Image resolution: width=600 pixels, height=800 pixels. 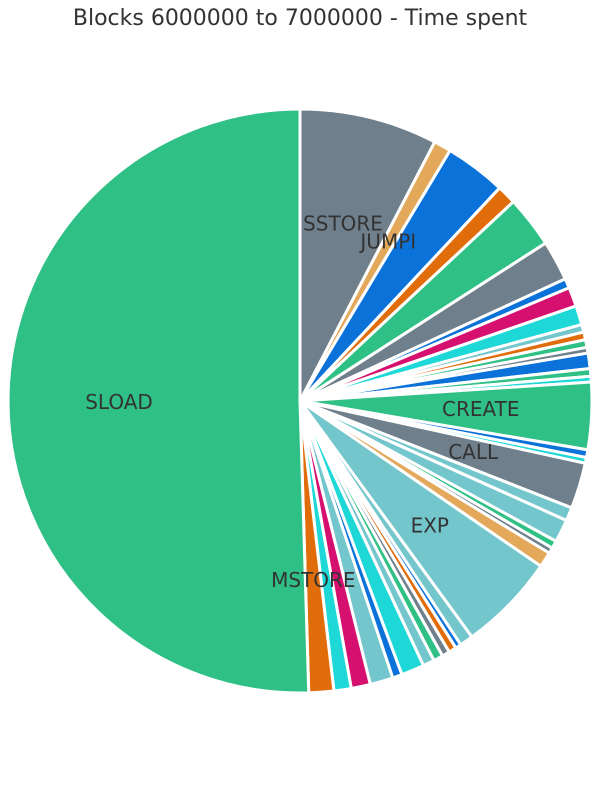 What do you see at coordinates (430, 526) in the screenshot?
I see `slice-label: EXP` at bounding box center [430, 526].